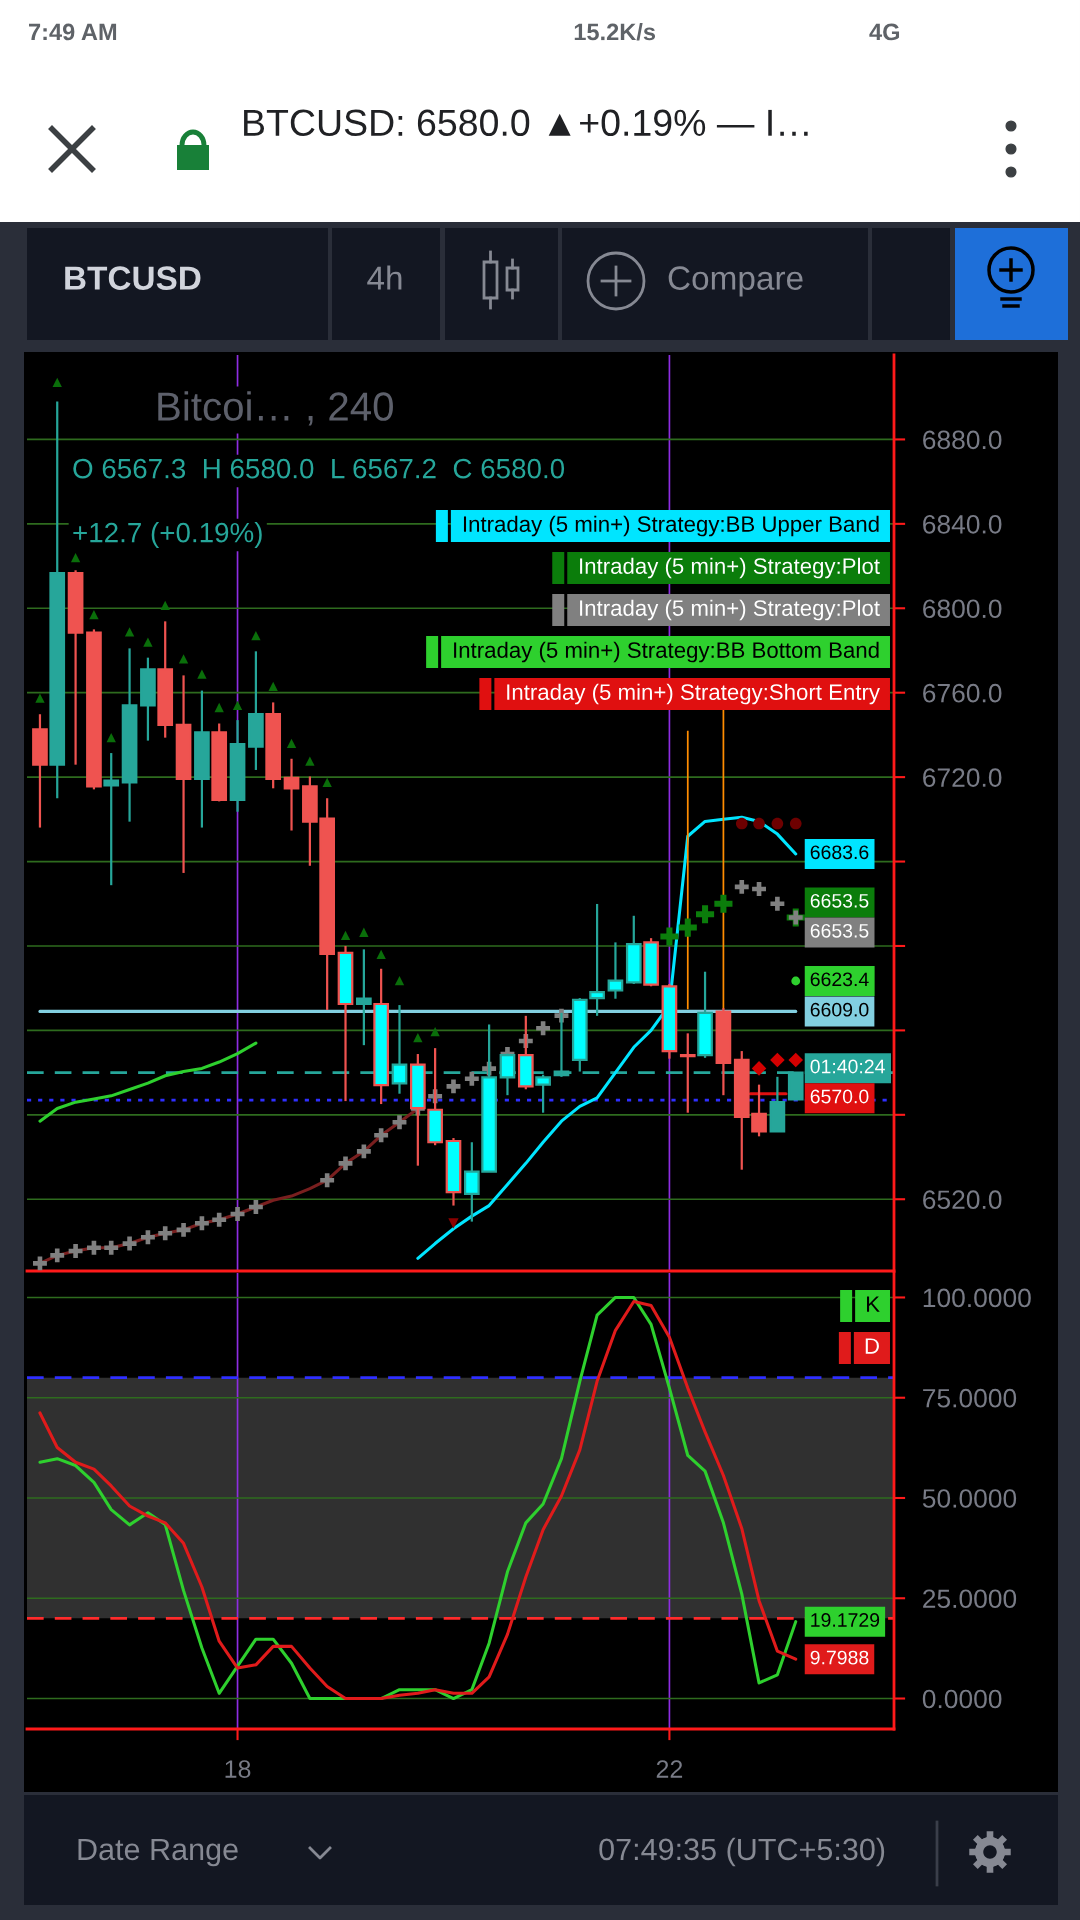  Describe the element at coordinates (839, 1096) in the screenshot. I see `data-label: 6570.0` at that location.